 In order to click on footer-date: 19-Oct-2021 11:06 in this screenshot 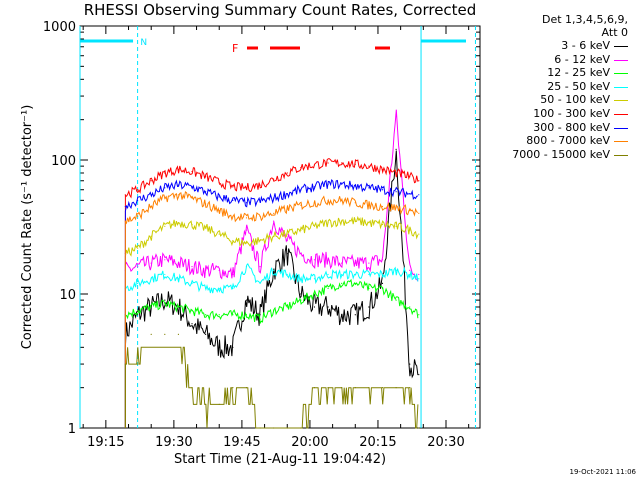, I will do `click(602, 472)`.